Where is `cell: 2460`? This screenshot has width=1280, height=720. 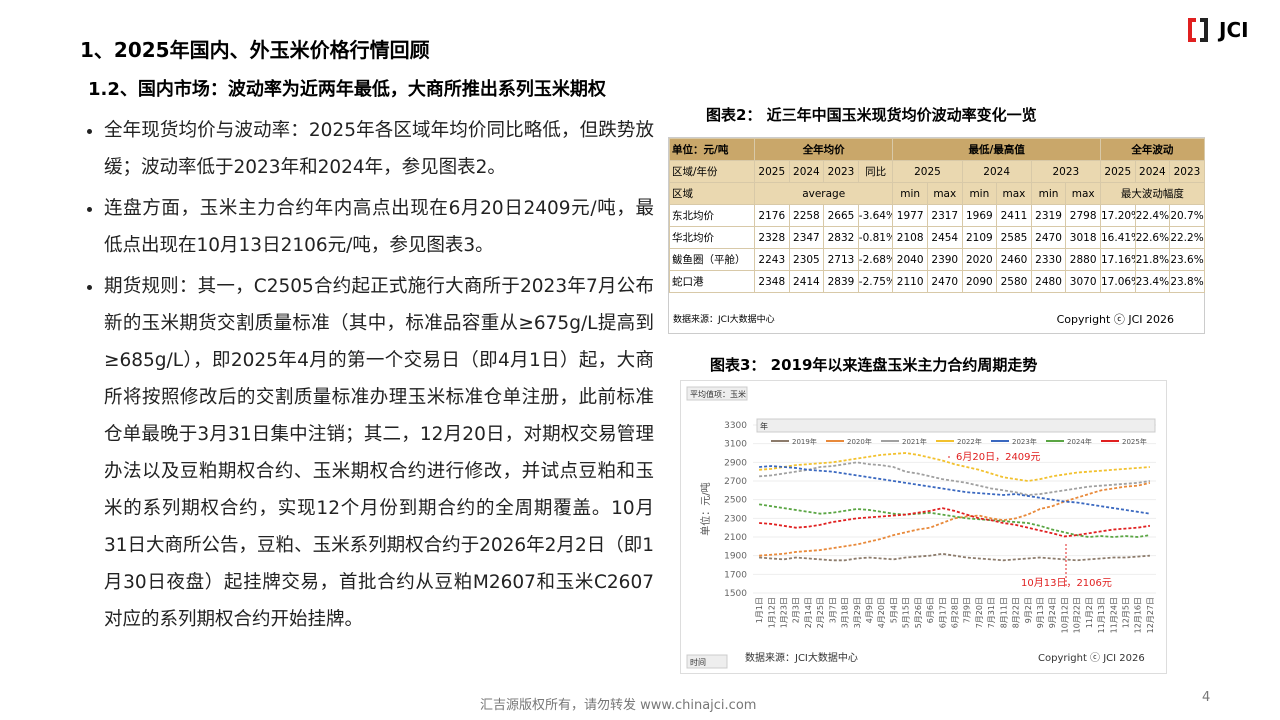
cell: 2460 is located at coordinates (1014, 259).